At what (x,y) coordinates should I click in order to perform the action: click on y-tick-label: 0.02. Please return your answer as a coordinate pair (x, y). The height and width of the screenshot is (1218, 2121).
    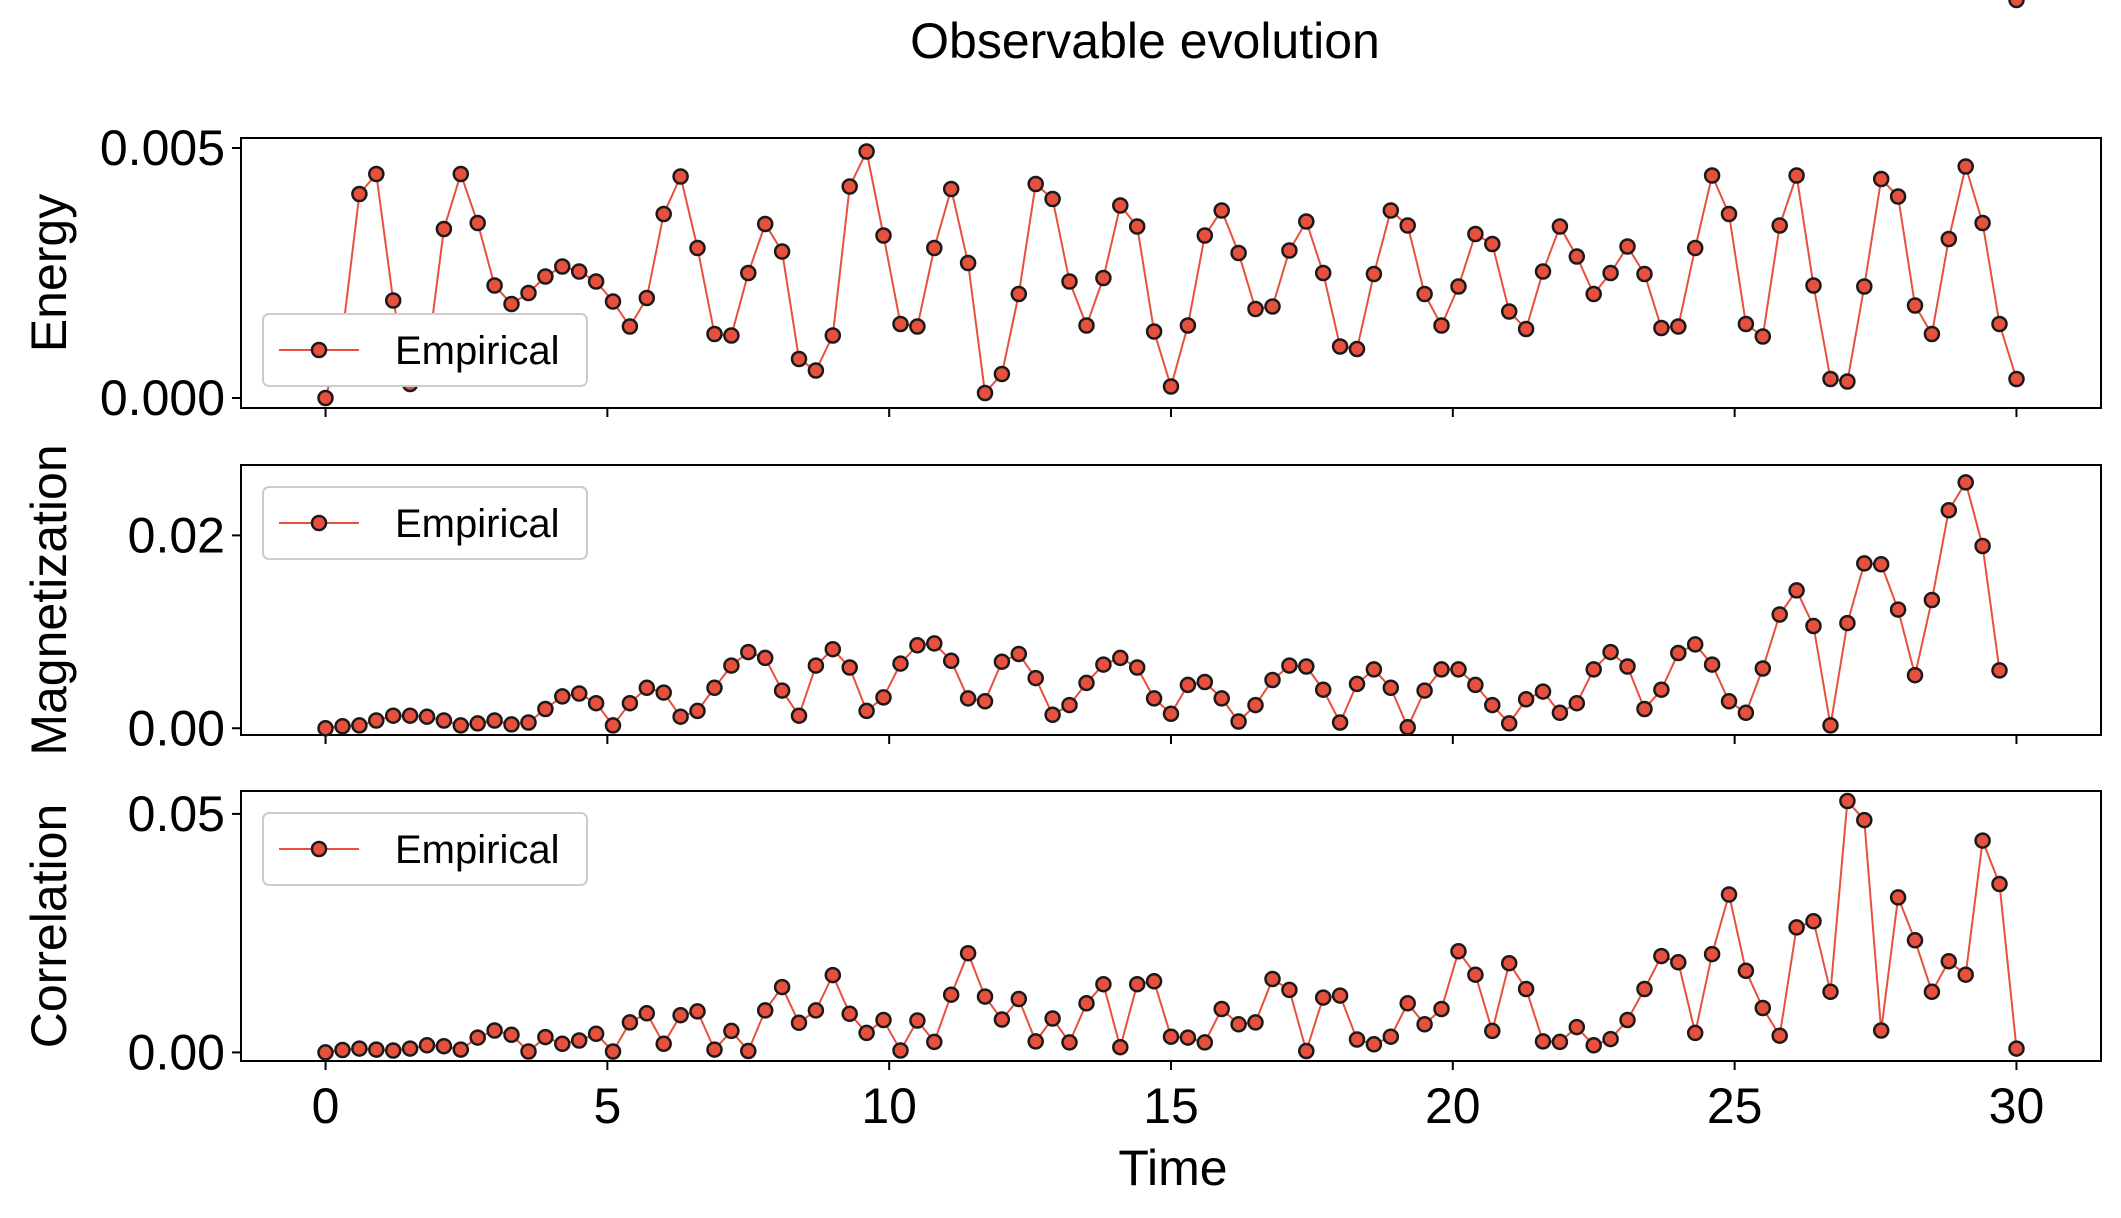
    Looking at the image, I should click on (176, 535).